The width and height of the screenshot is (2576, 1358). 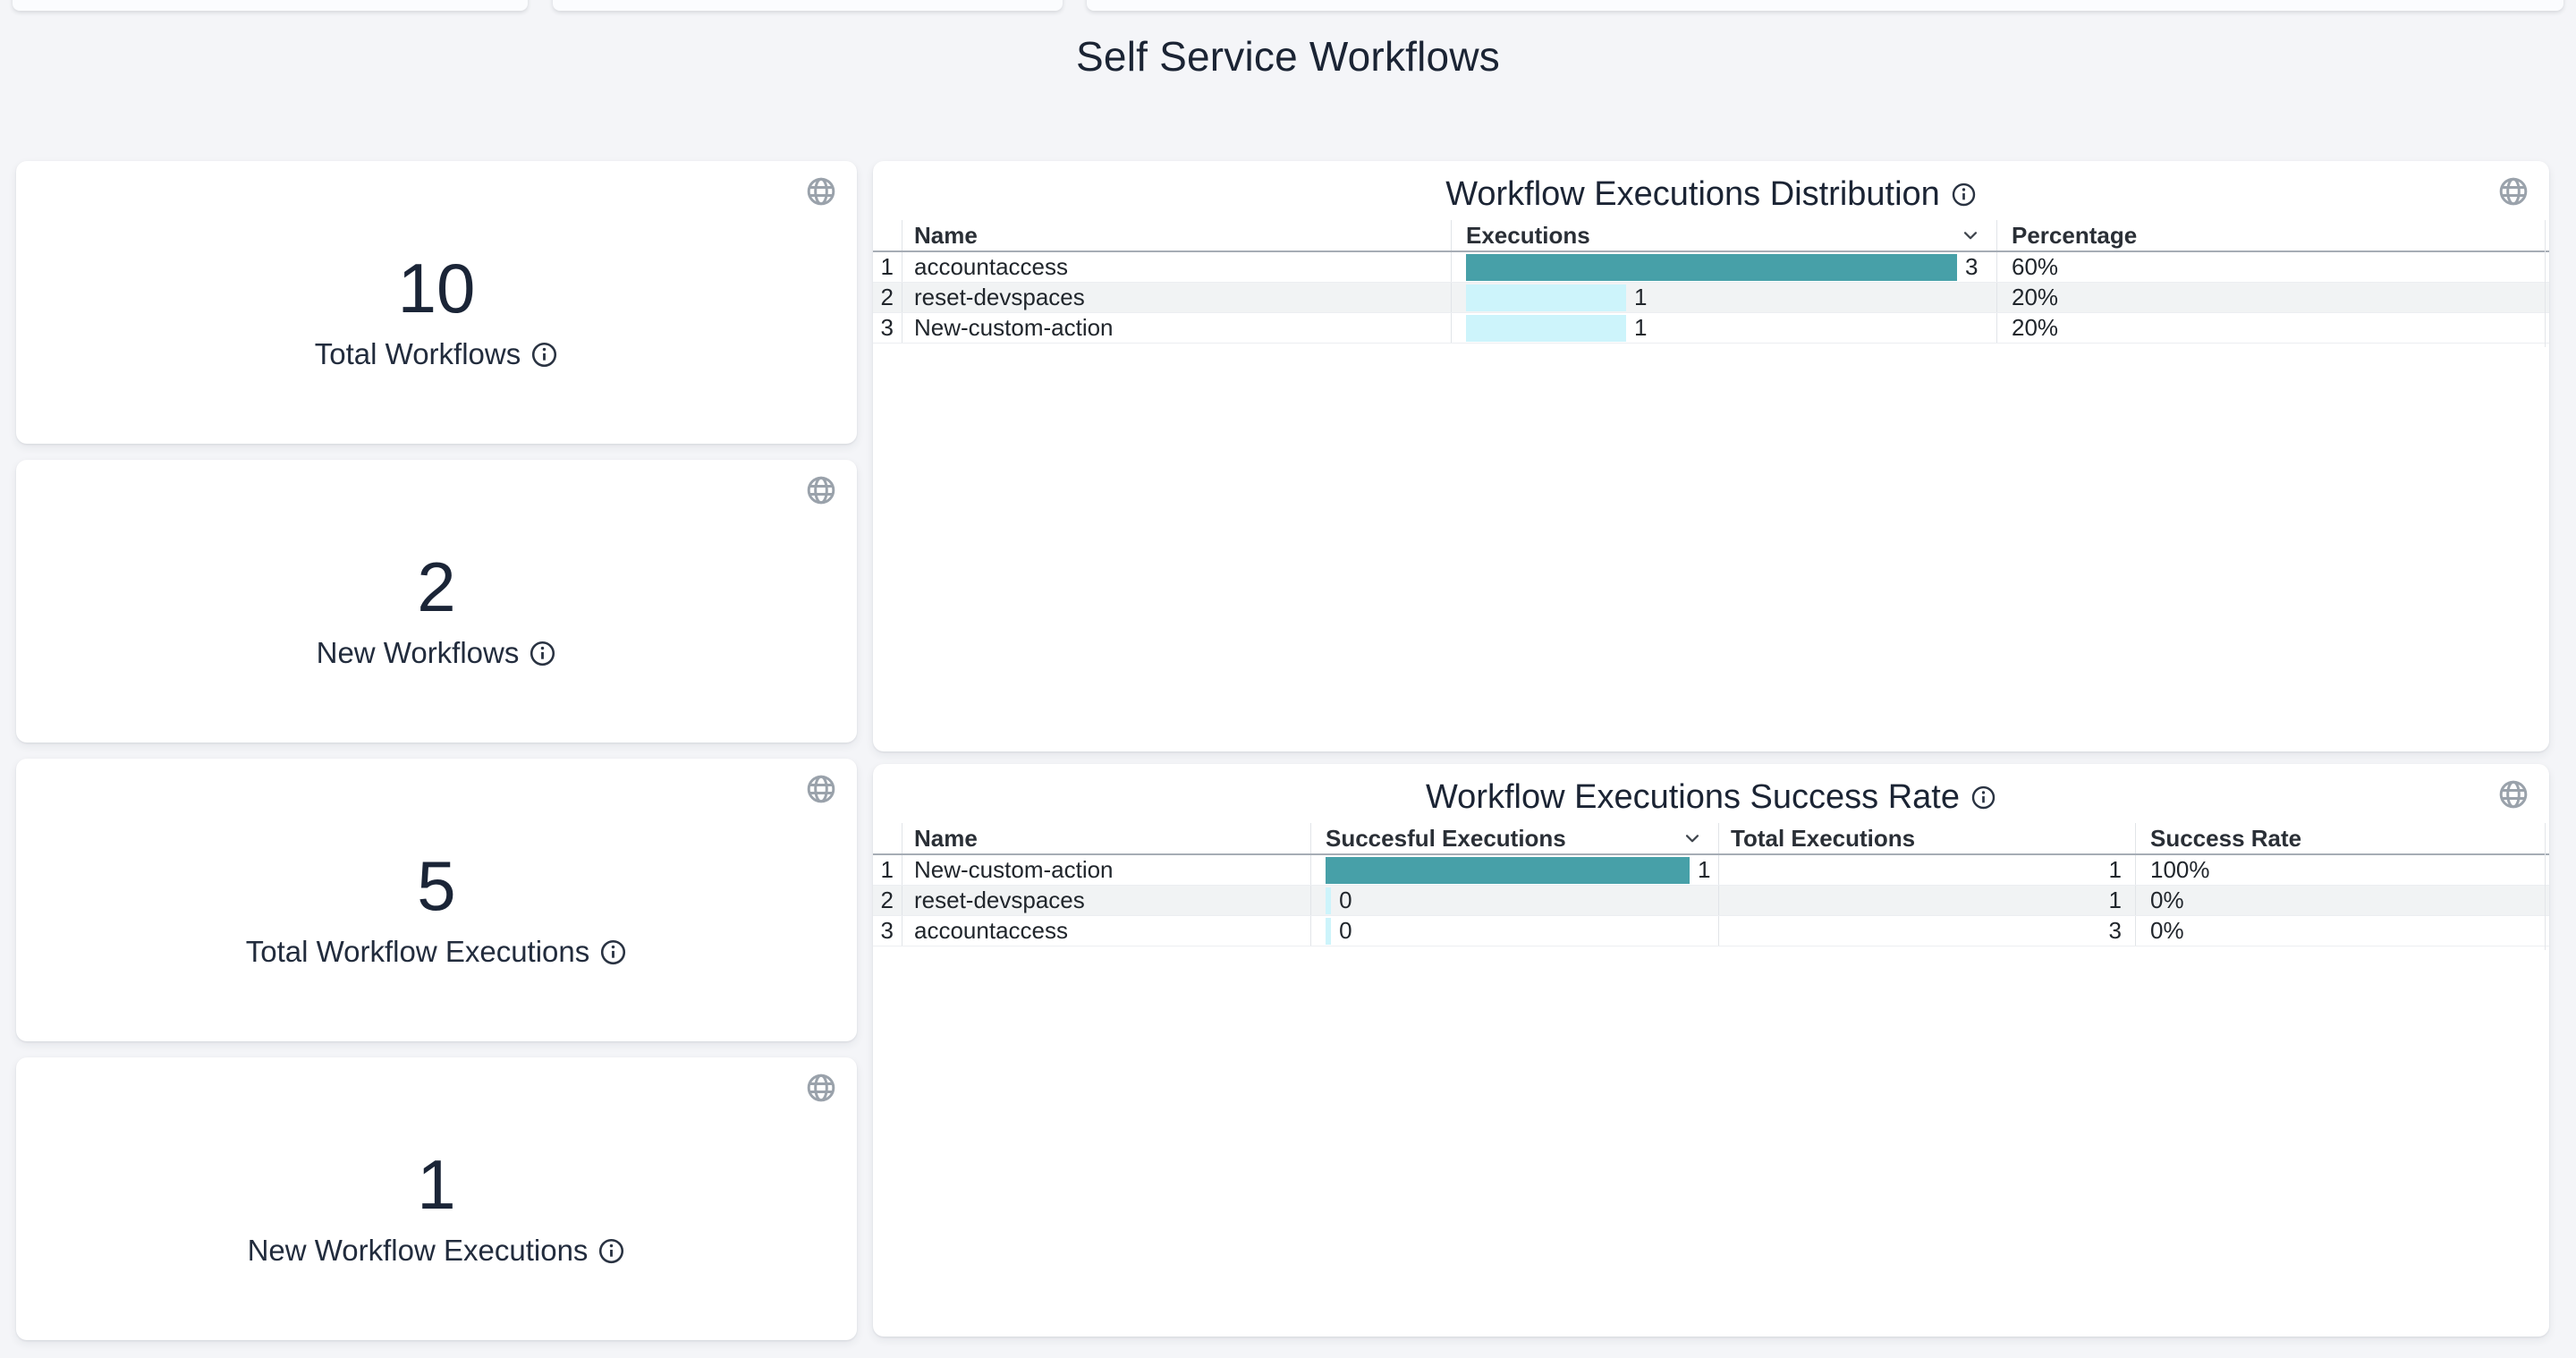 I want to click on table-row: 3 New-custom-action 1 20%, so click(x=1711, y=328).